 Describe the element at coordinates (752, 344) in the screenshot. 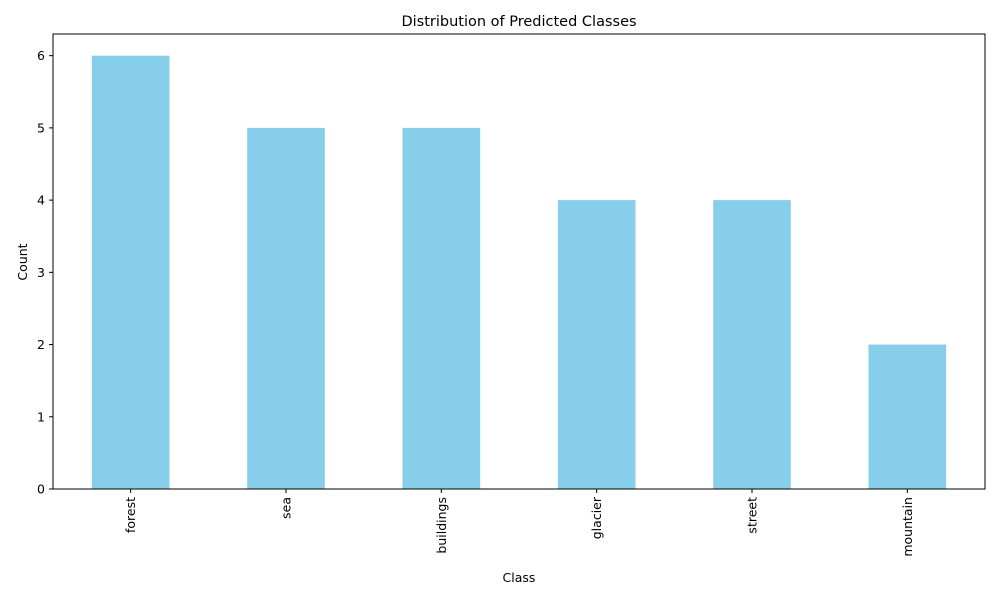

I see `bar-street` at that location.